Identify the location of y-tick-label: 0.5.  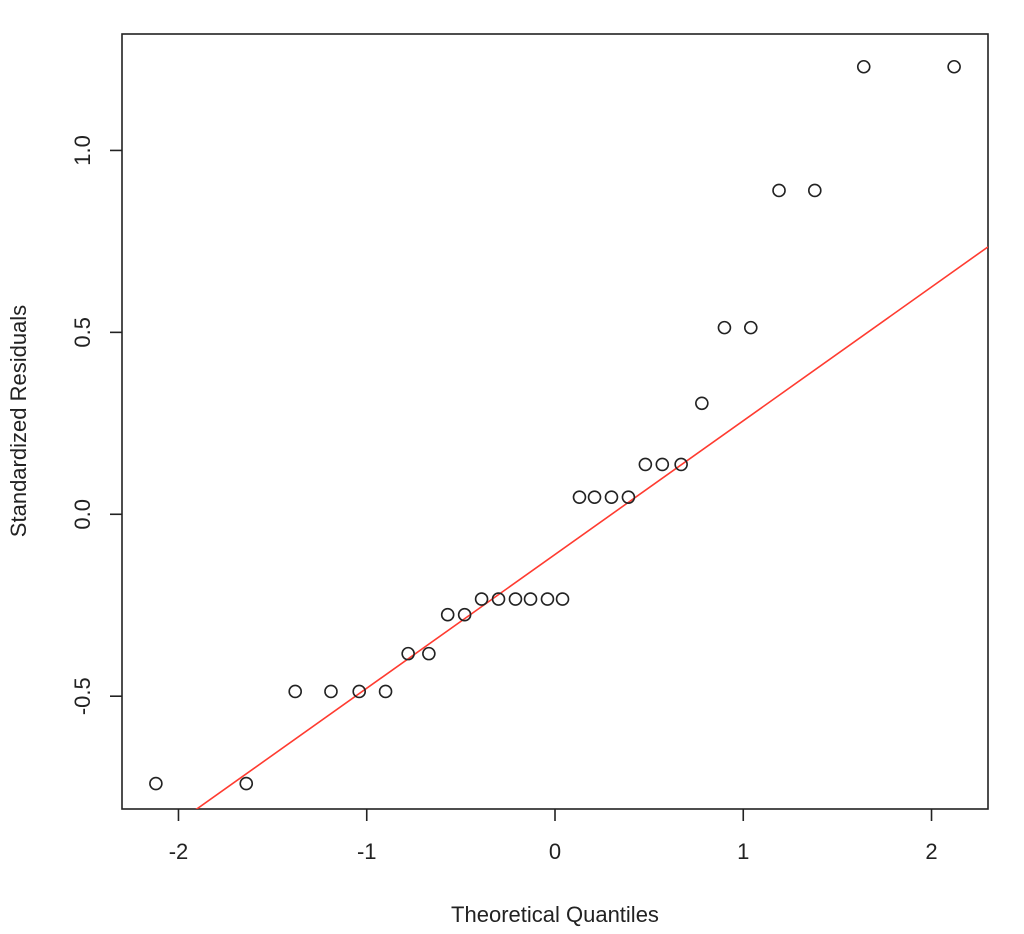
(82, 332).